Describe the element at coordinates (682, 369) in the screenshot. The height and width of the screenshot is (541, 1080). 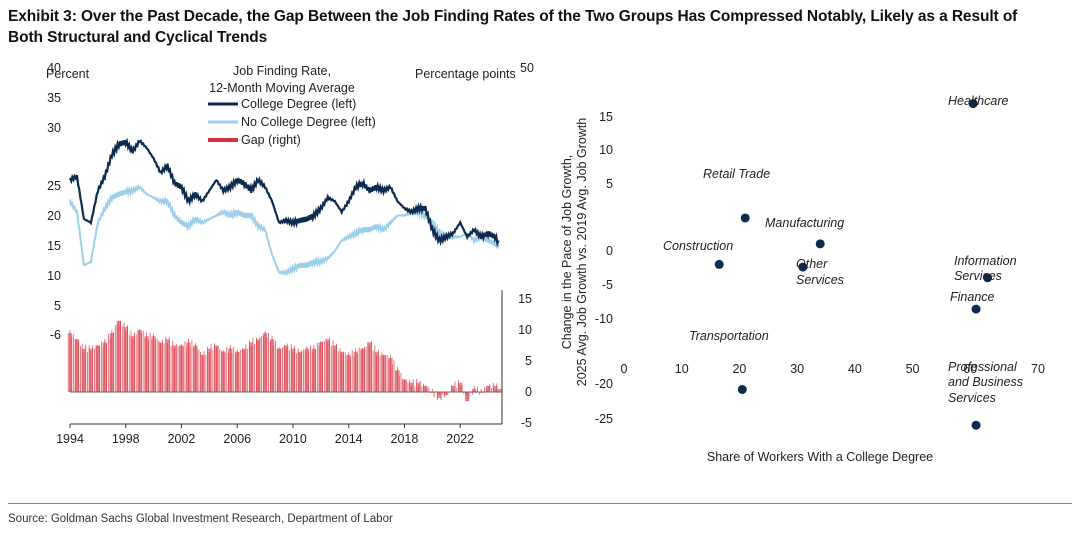
I see `scatter-x-tick-label: 10` at that location.